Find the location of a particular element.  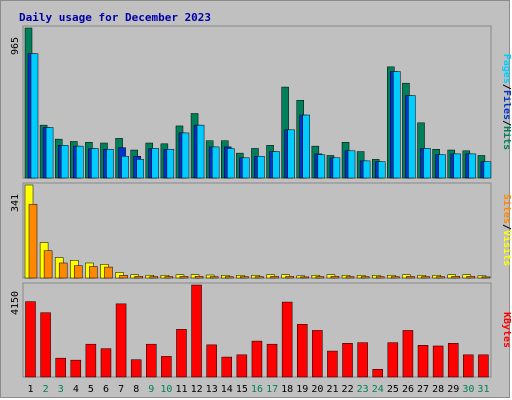

day-label-23: 23 is located at coordinates (363, 389).